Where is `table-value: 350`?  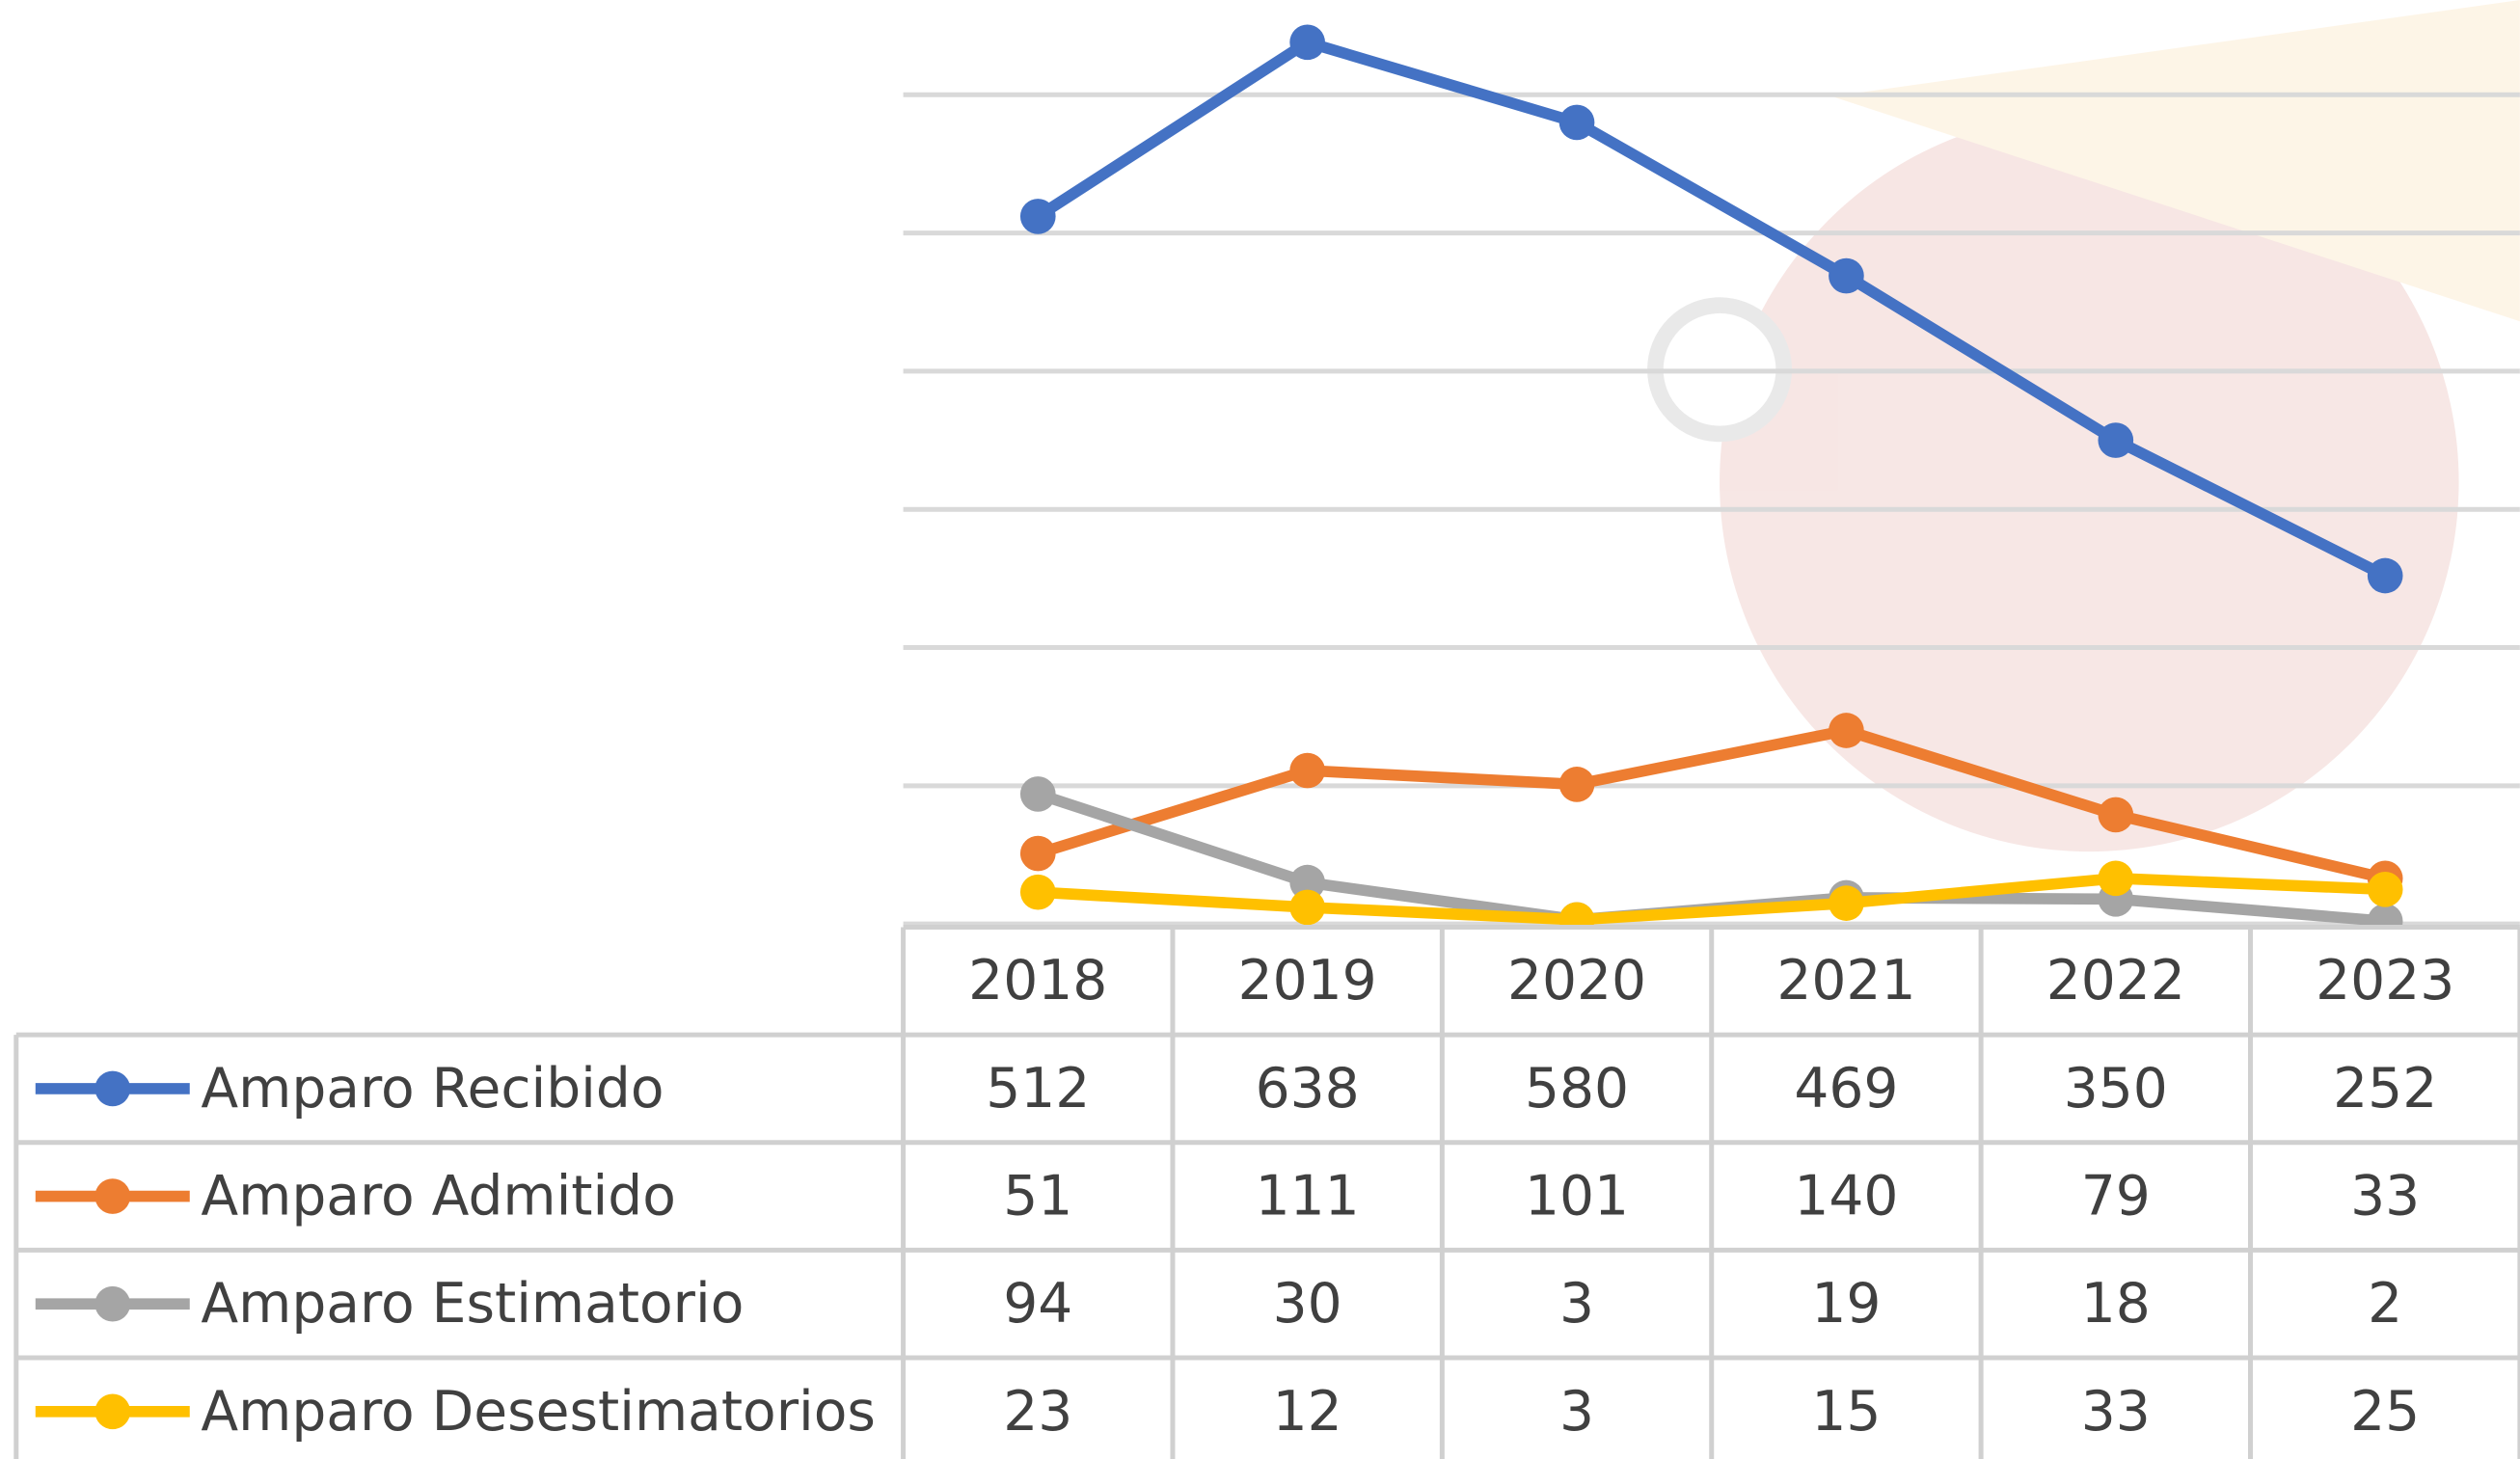
table-value: 350 is located at coordinates (2116, 1089).